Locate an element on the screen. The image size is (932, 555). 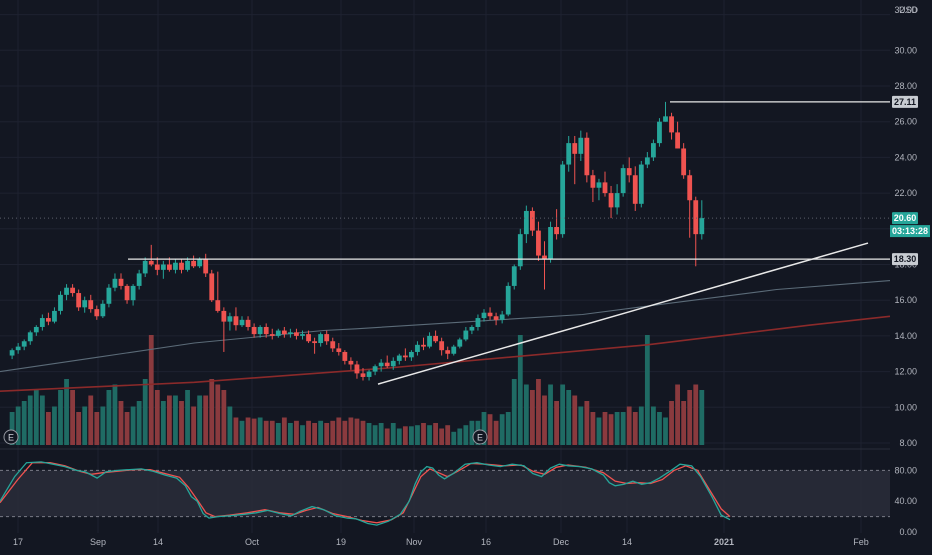
time-tick-label: 14 is located at coordinates (627, 542).